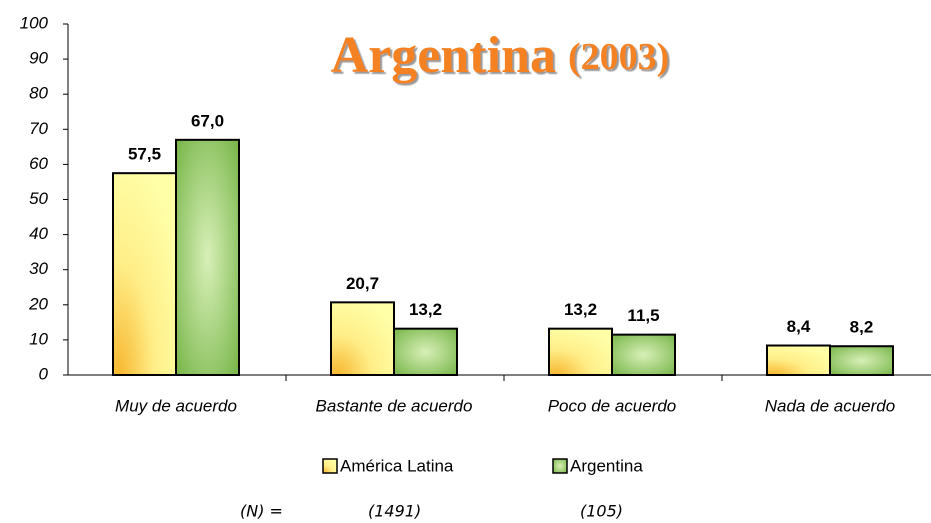  I want to click on value-label: 20,7, so click(362, 283).